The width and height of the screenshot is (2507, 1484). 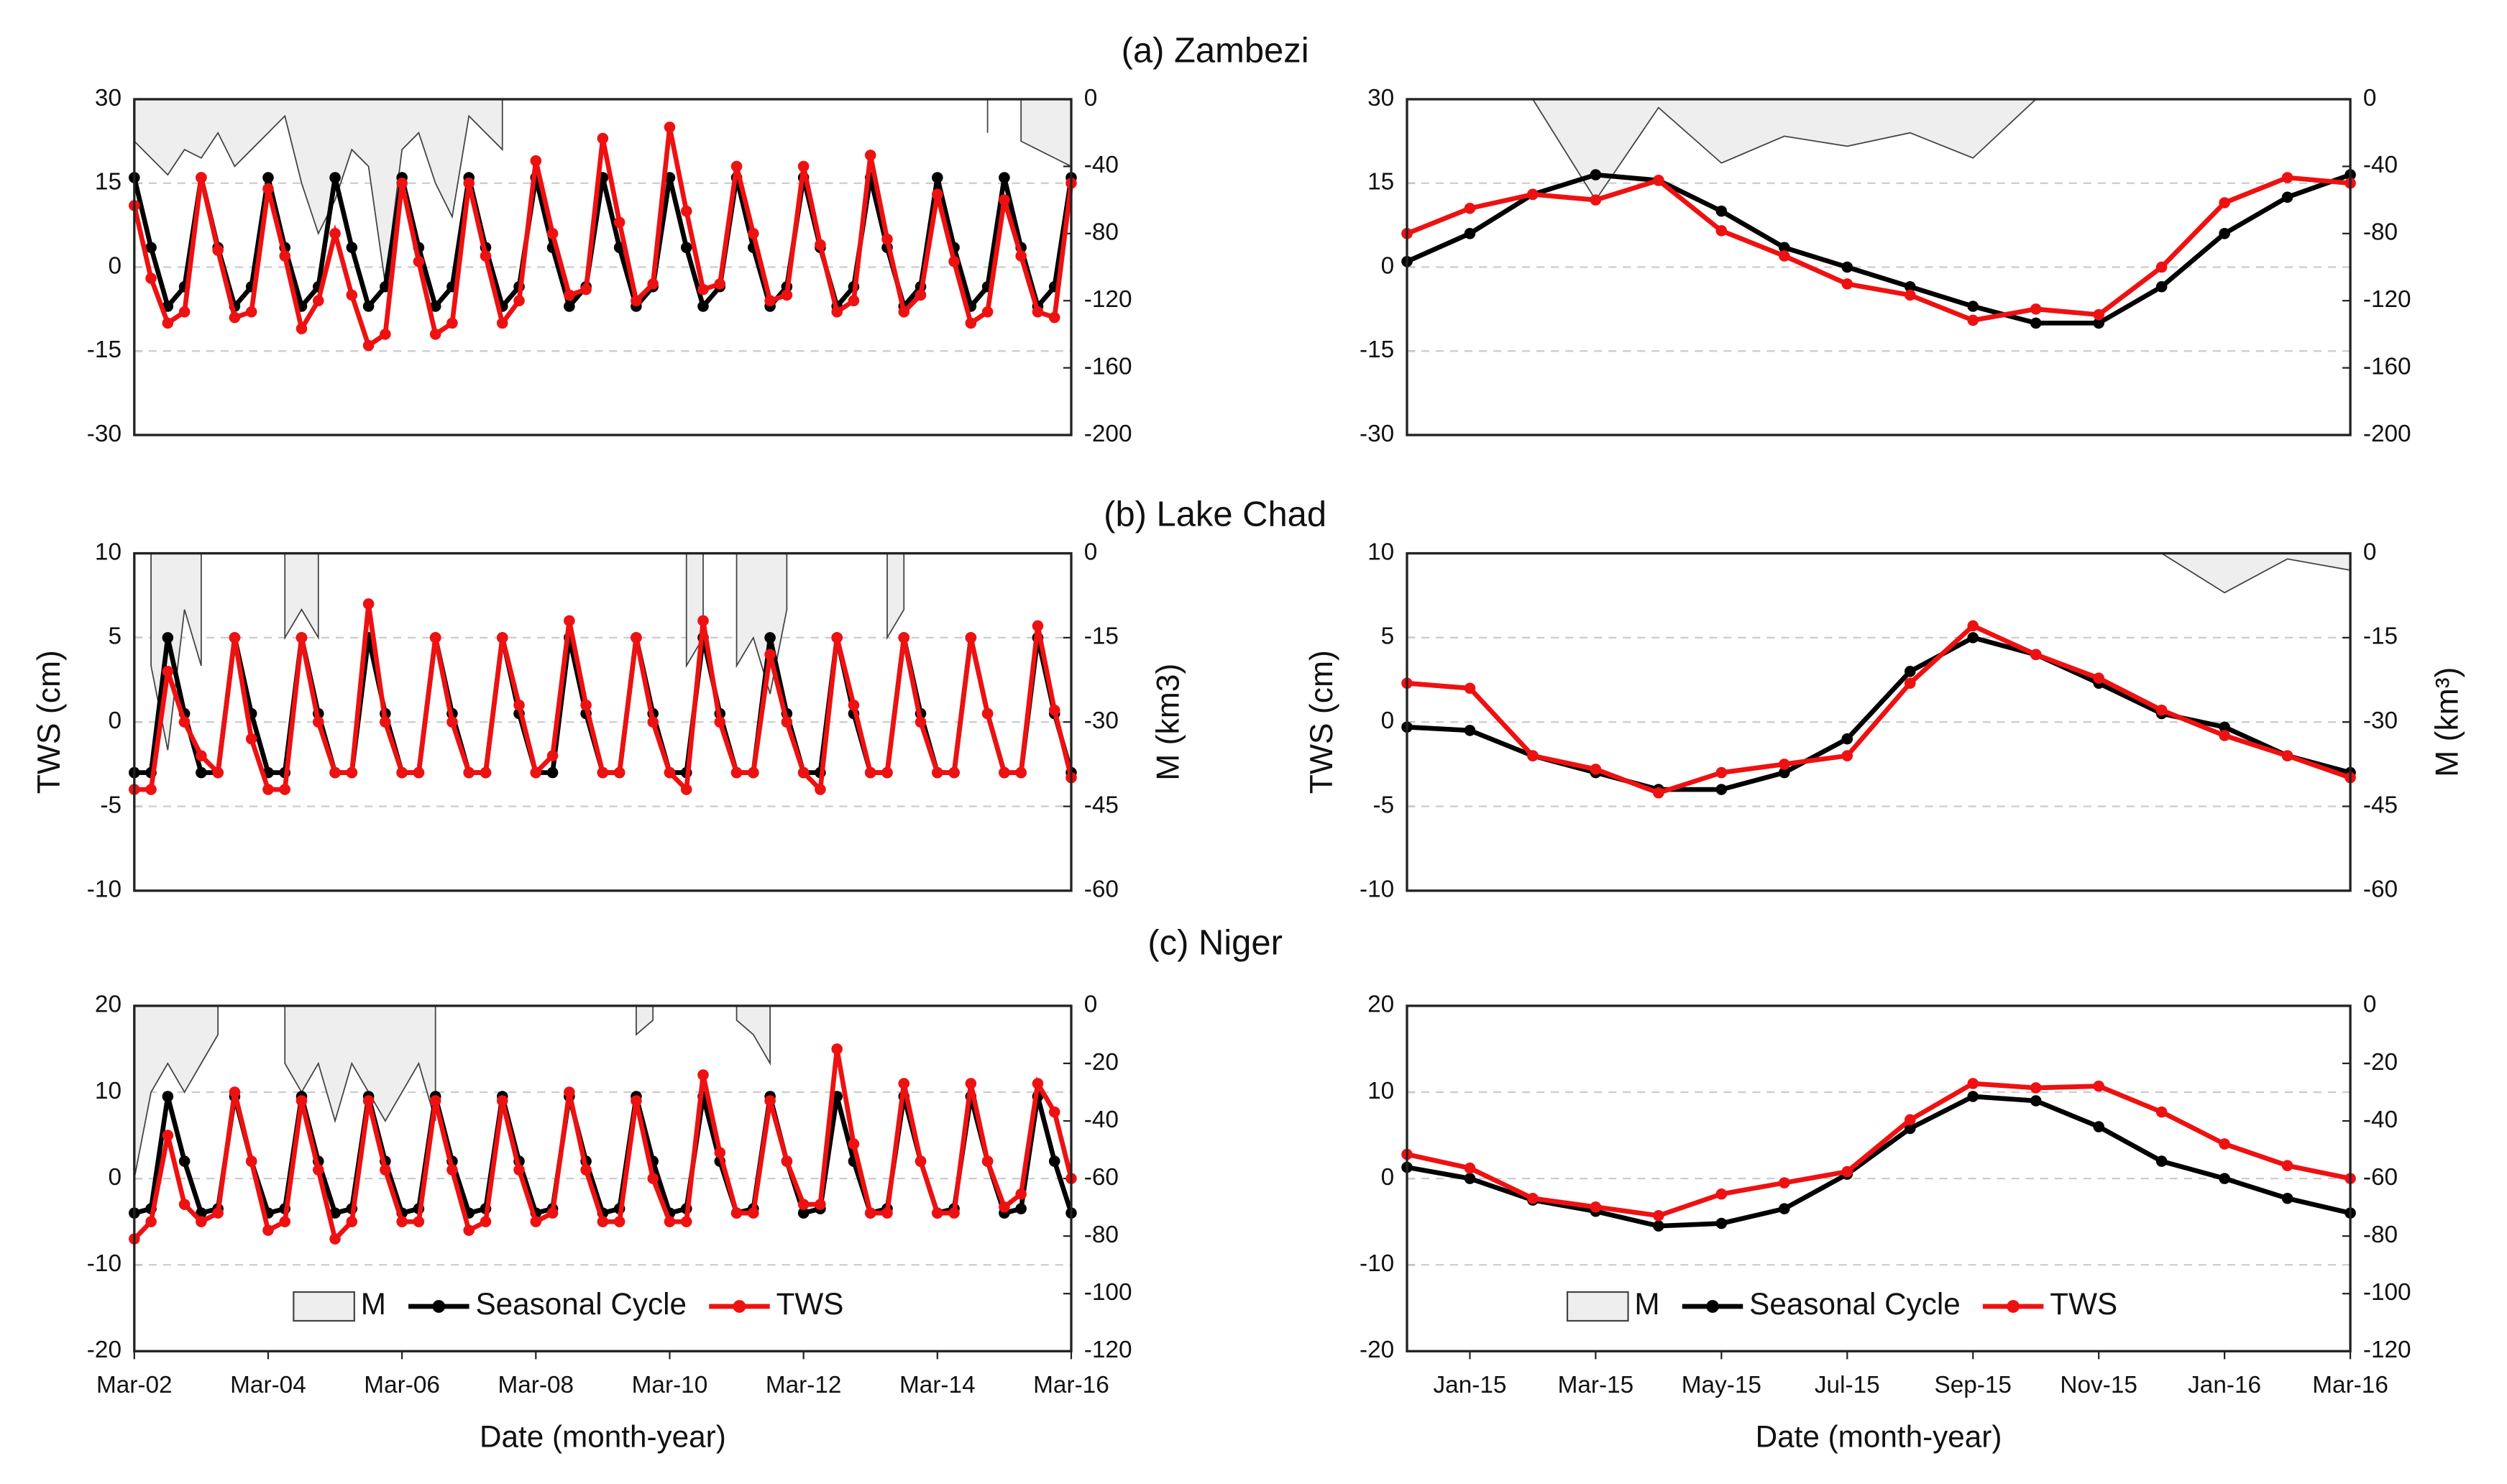 What do you see at coordinates (1168, 722) in the screenshot?
I see `y2-axis-label: M (km3)` at bounding box center [1168, 722].